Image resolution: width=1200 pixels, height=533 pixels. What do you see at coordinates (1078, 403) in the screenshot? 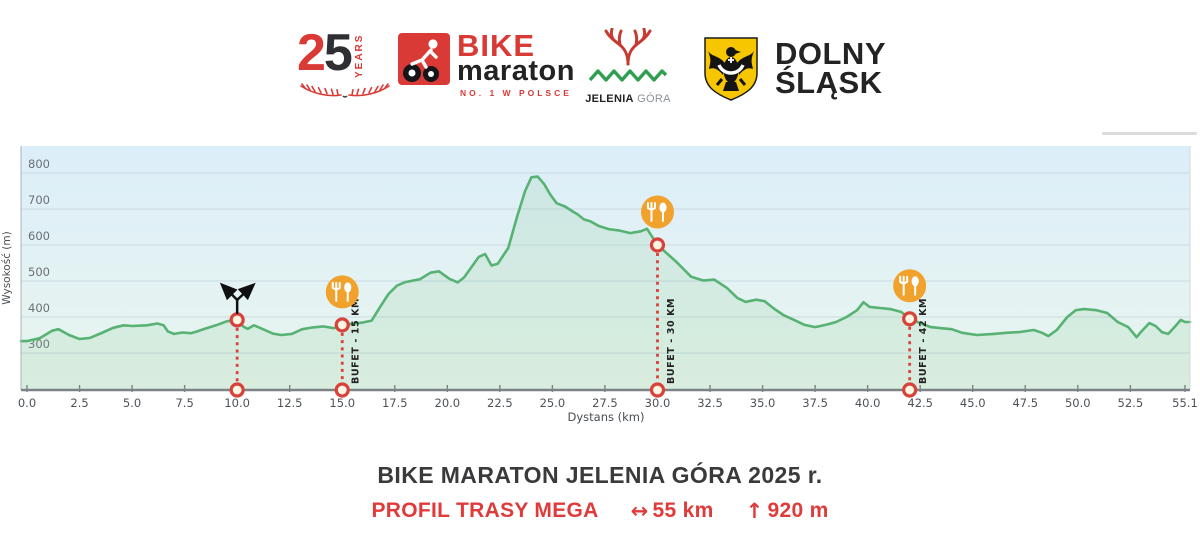
I see `x-tick-label: 50.0` at bounding box center [1078, 403].